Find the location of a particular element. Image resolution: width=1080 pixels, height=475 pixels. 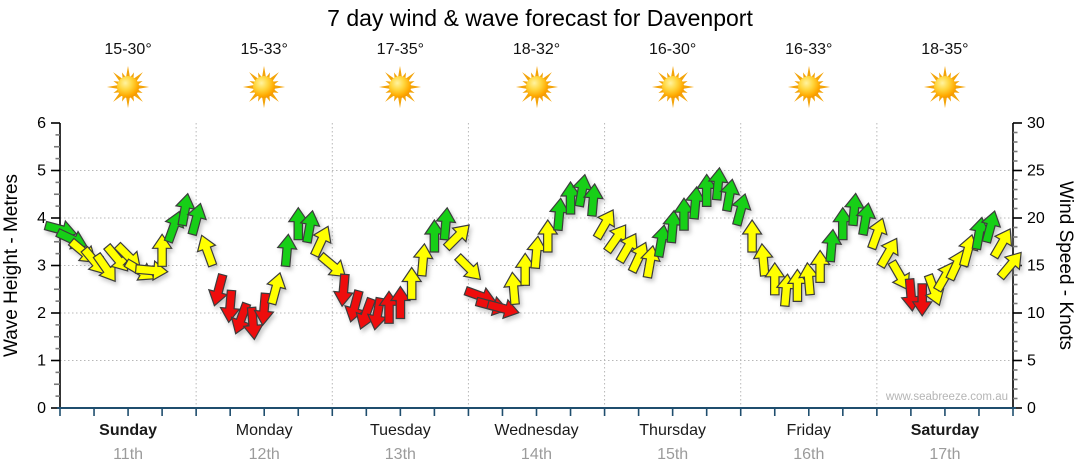

right-axis-title: Wind Speed - Knots is located at coordinates (1065, 265).